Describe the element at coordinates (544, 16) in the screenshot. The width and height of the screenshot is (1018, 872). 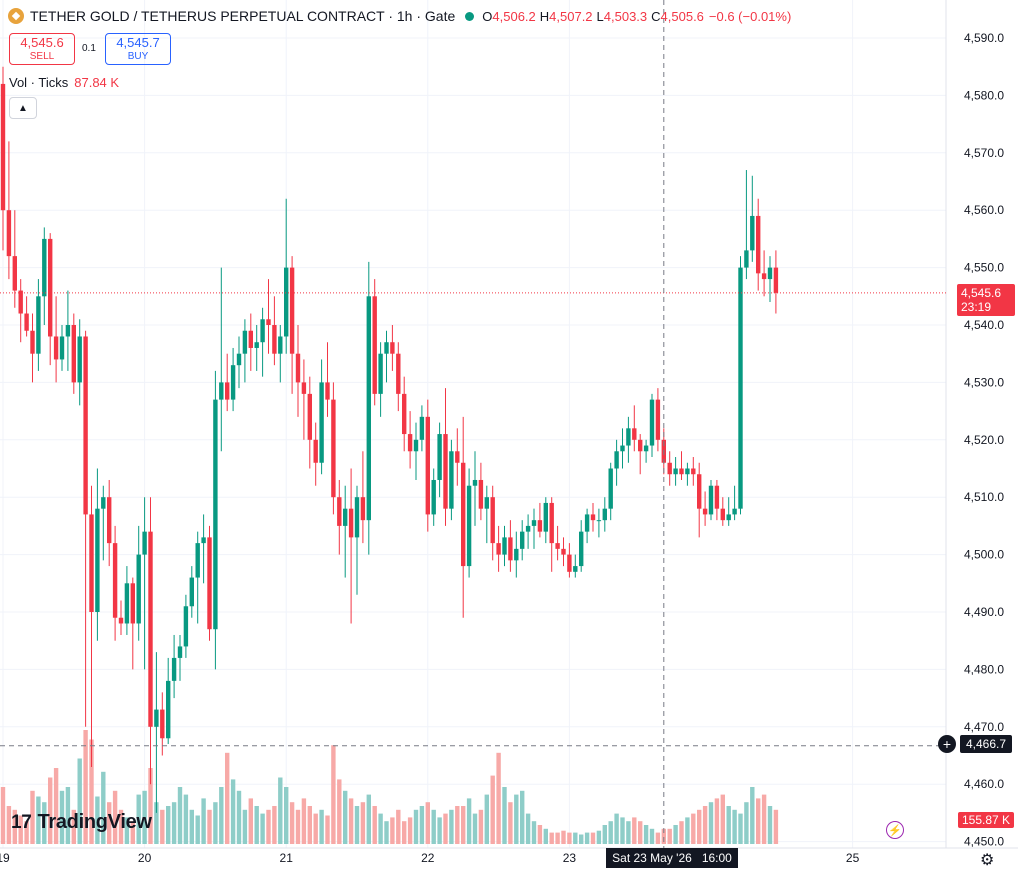
I see `high-label: H` at that location.